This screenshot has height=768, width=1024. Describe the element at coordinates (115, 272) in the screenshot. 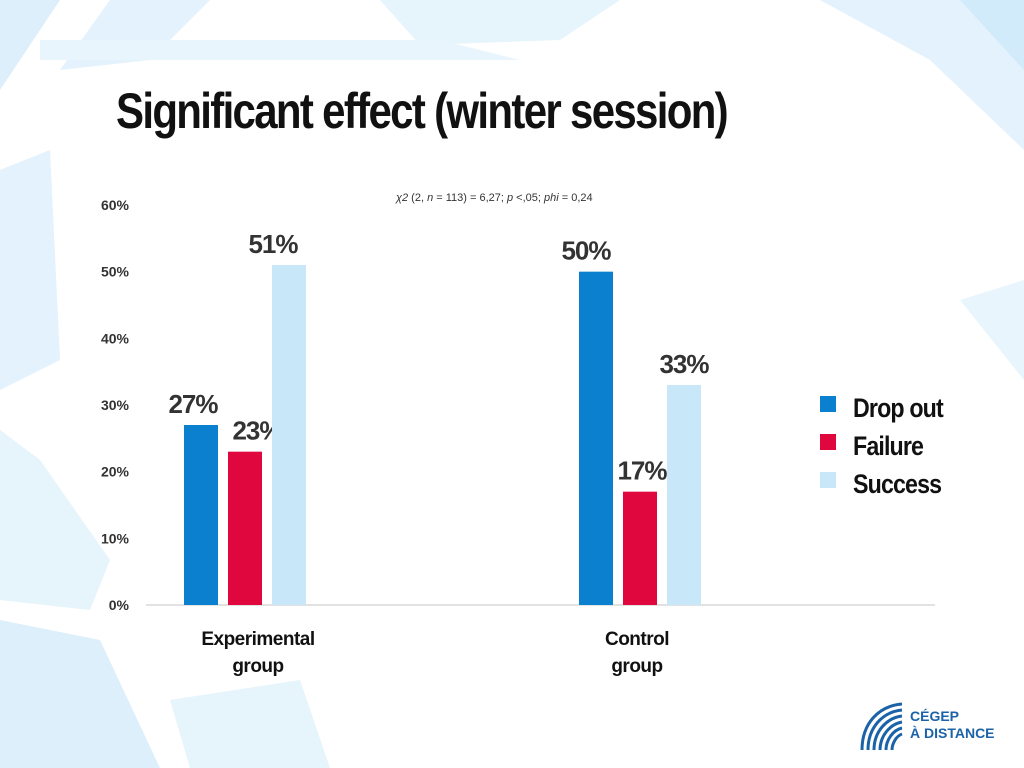

I see `y-tick-label: 50%` at that location.